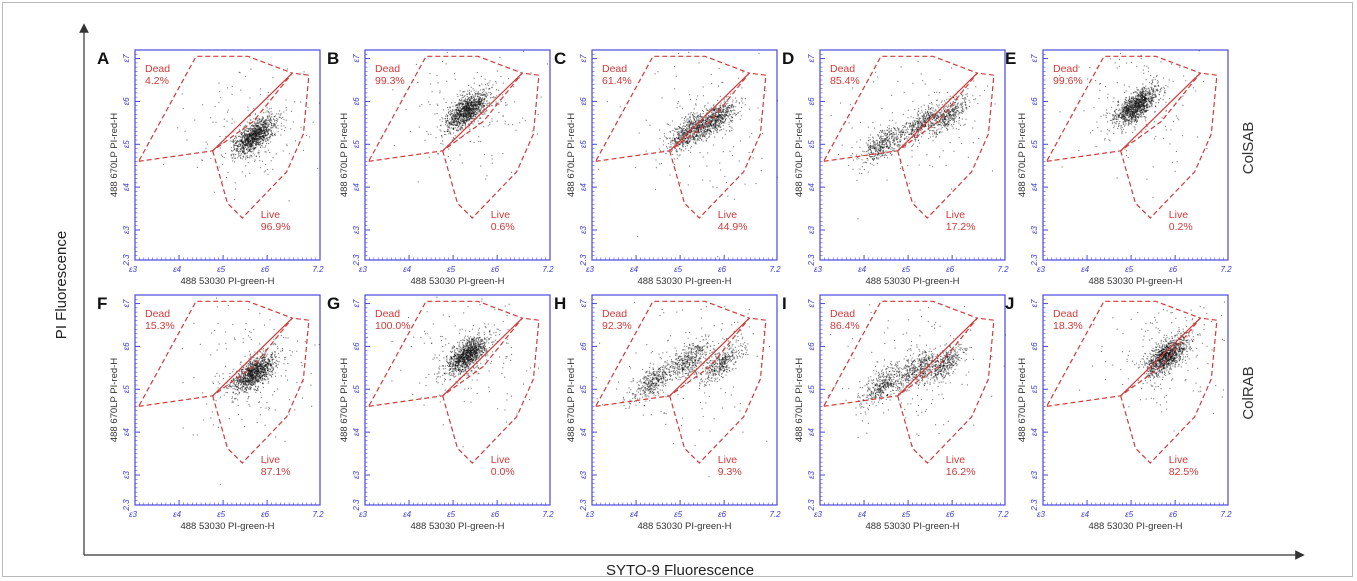 The image size is (1357, 581). I want to click on x-tick-label: ε5, so click(678, 269).